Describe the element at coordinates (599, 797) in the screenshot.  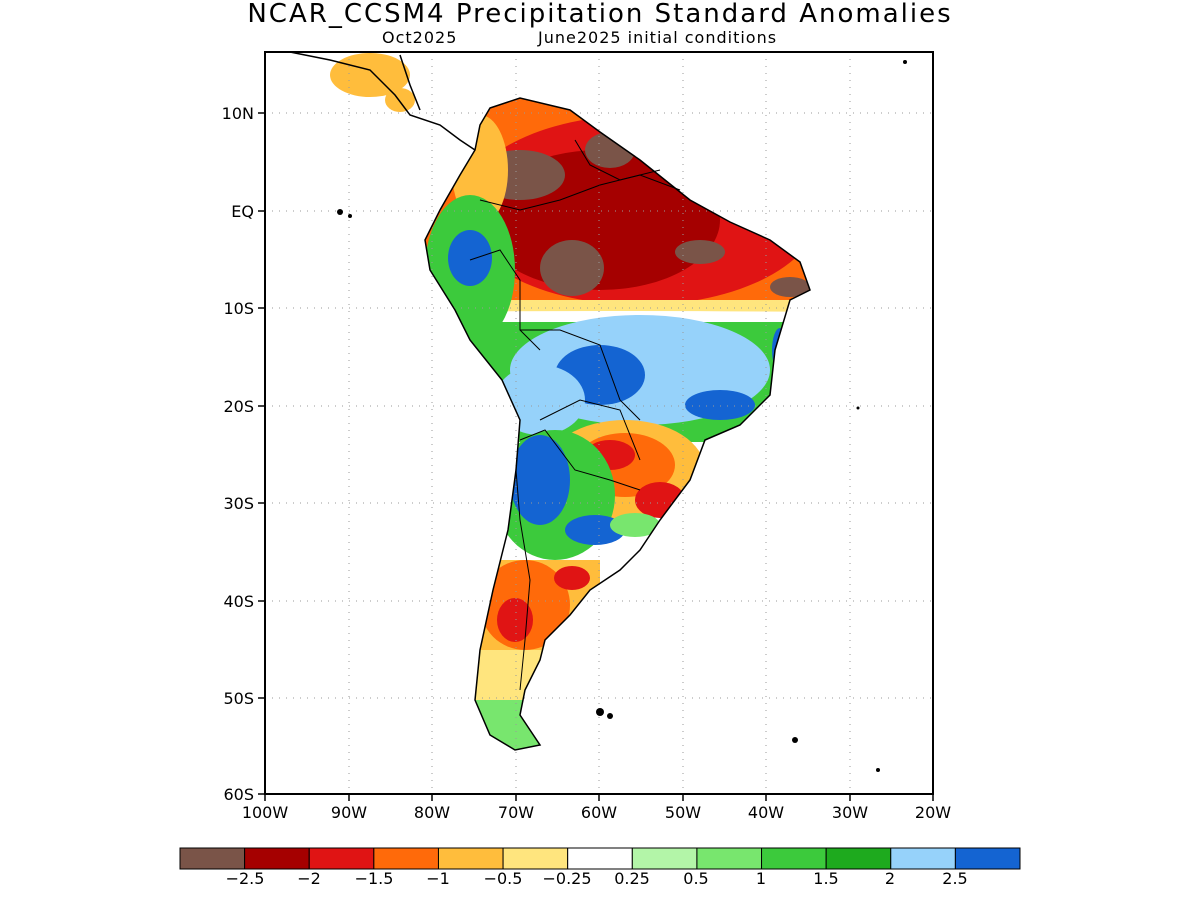
I see `x-axis-ticks` at that location.